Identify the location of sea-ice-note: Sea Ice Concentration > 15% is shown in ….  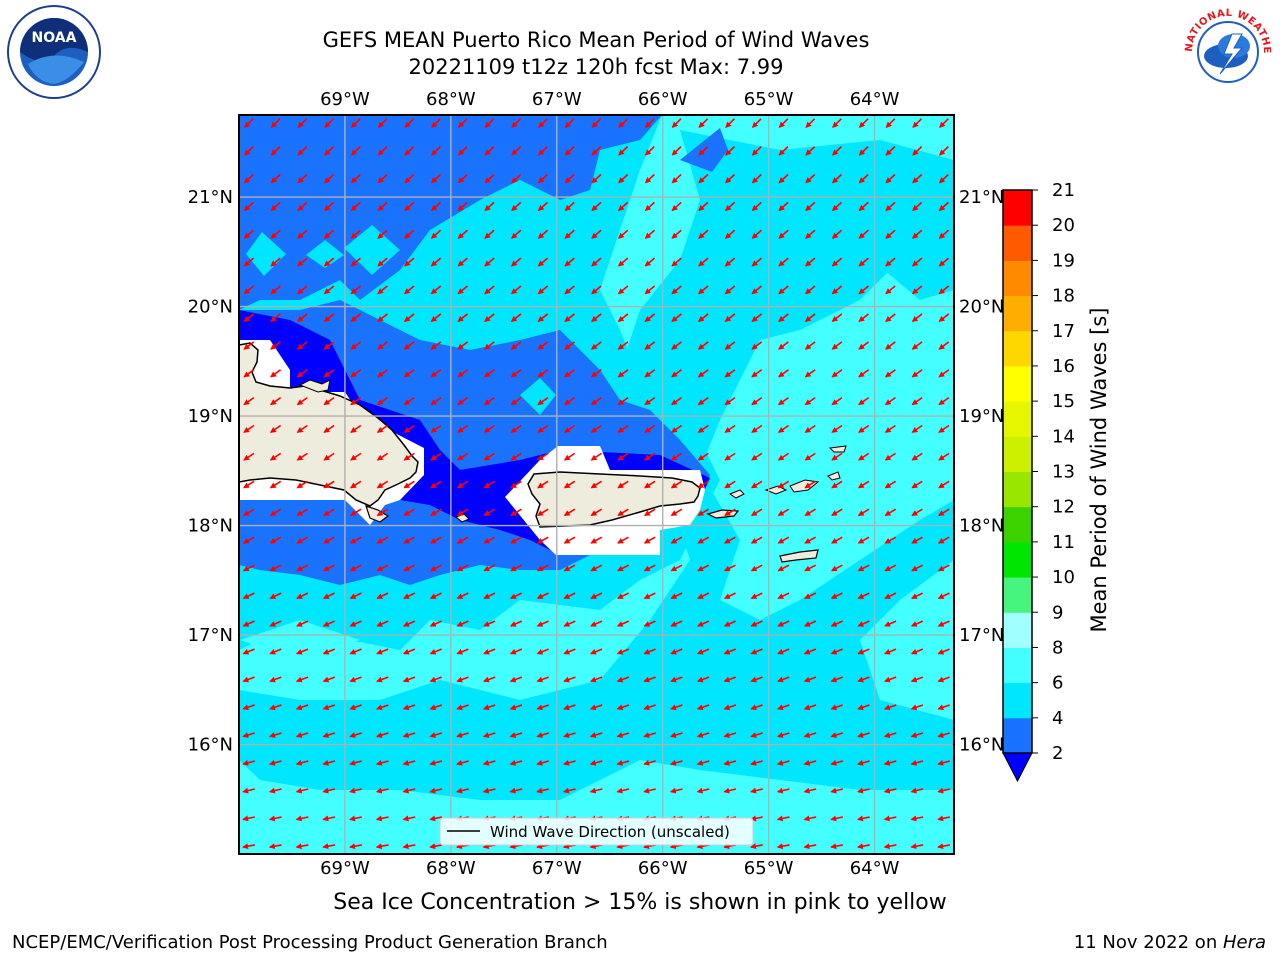
(640, 902).